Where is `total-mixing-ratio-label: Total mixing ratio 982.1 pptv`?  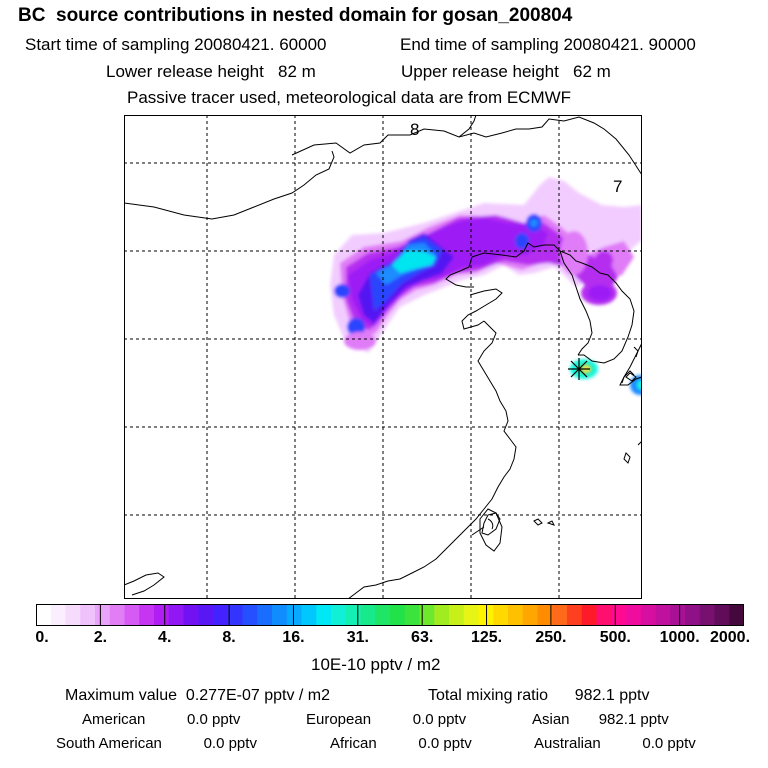
total-mixing-ratio-label: Total mixing ratio 982.1 pptv is located at coordinates (539, 695).